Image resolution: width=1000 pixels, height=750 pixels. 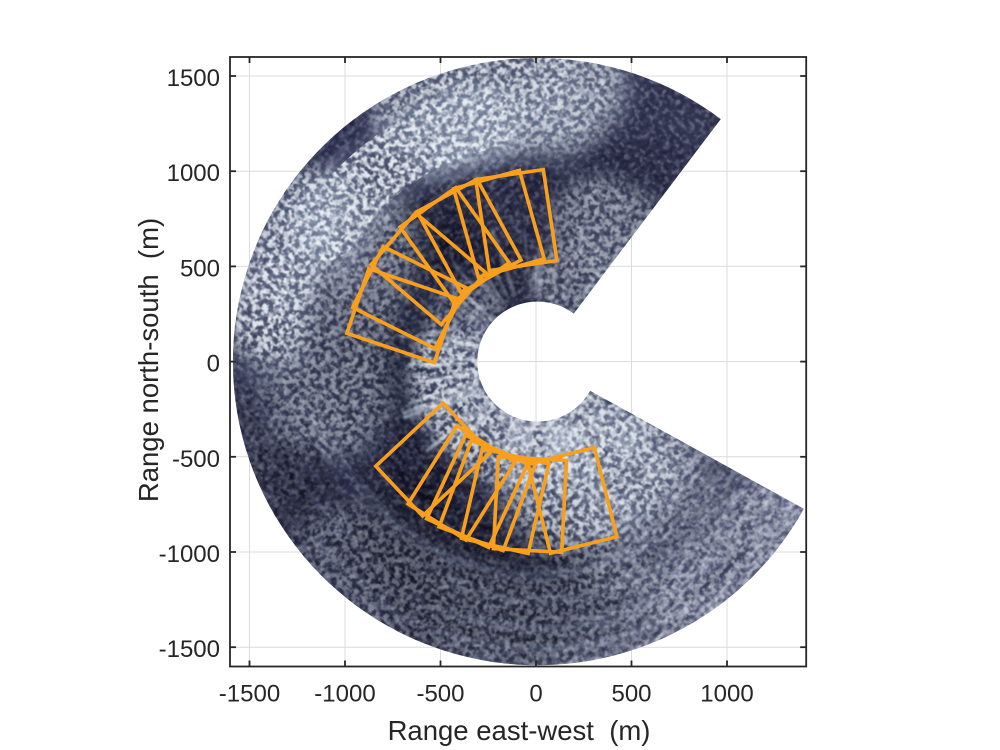 I want to click on svg-text: 1500, so click(x=193, y=78).